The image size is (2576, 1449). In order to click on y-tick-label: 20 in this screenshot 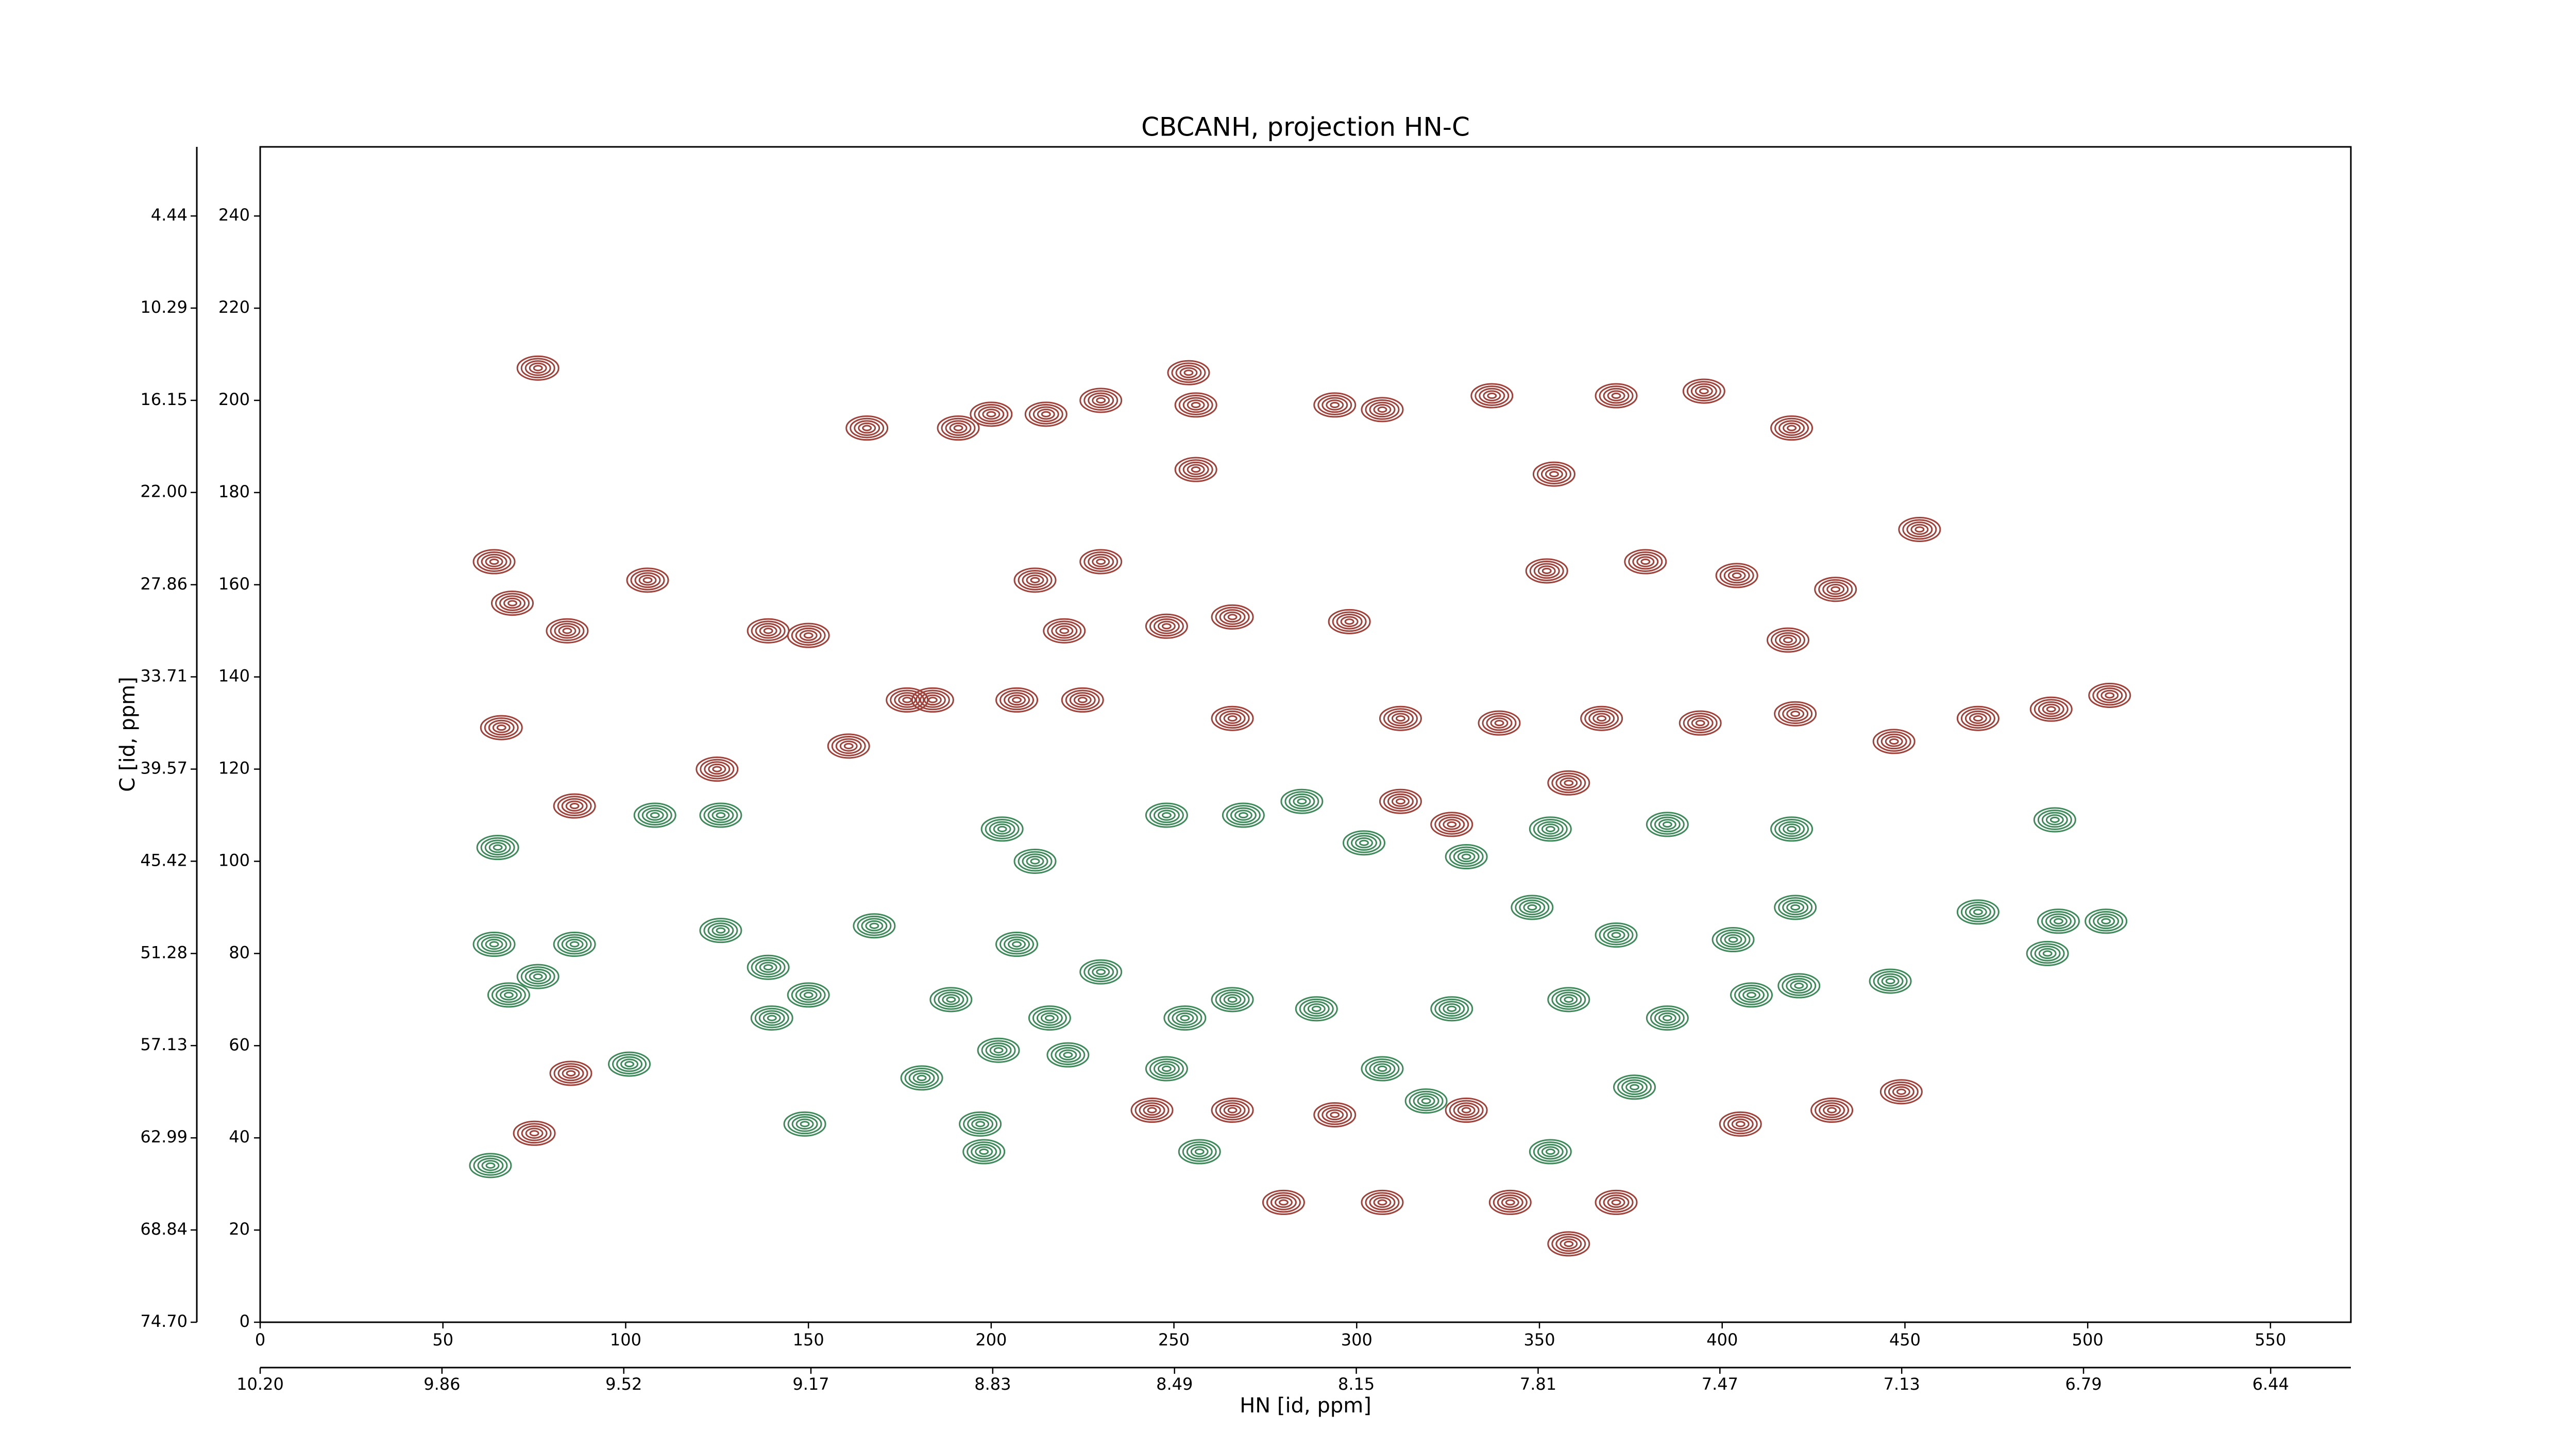, I will do `click(239, 1229)`.